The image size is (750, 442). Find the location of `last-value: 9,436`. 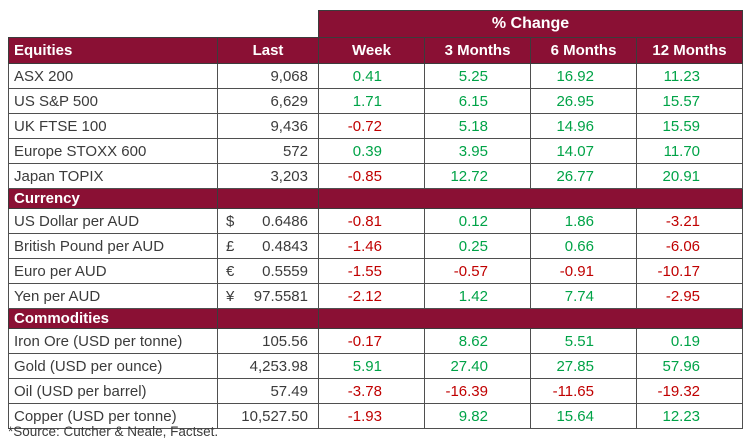

last-value: 9,436 is located at coordinates (268, 126).